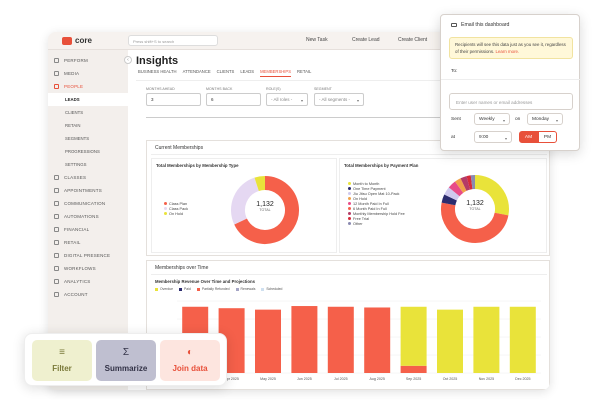  I want to click on sidebar-item-account: ACCOUNT, so click(88, 294).